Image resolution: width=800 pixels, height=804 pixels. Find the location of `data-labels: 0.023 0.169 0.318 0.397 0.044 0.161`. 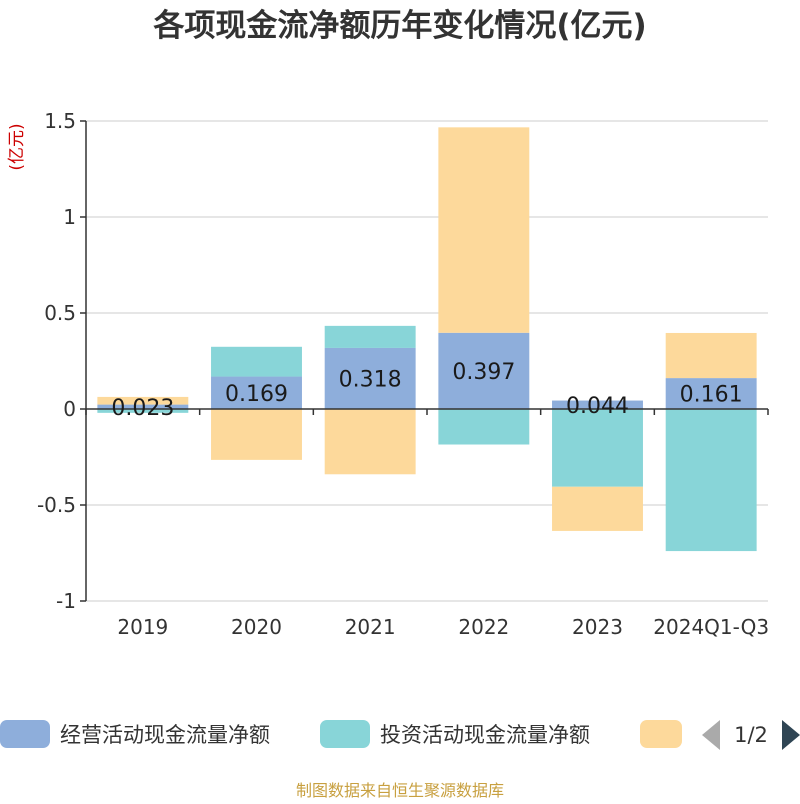

data-labels: 0.023 0.169 0.318 0.397 0.044 0.161 is located at coordinates (426, 390).